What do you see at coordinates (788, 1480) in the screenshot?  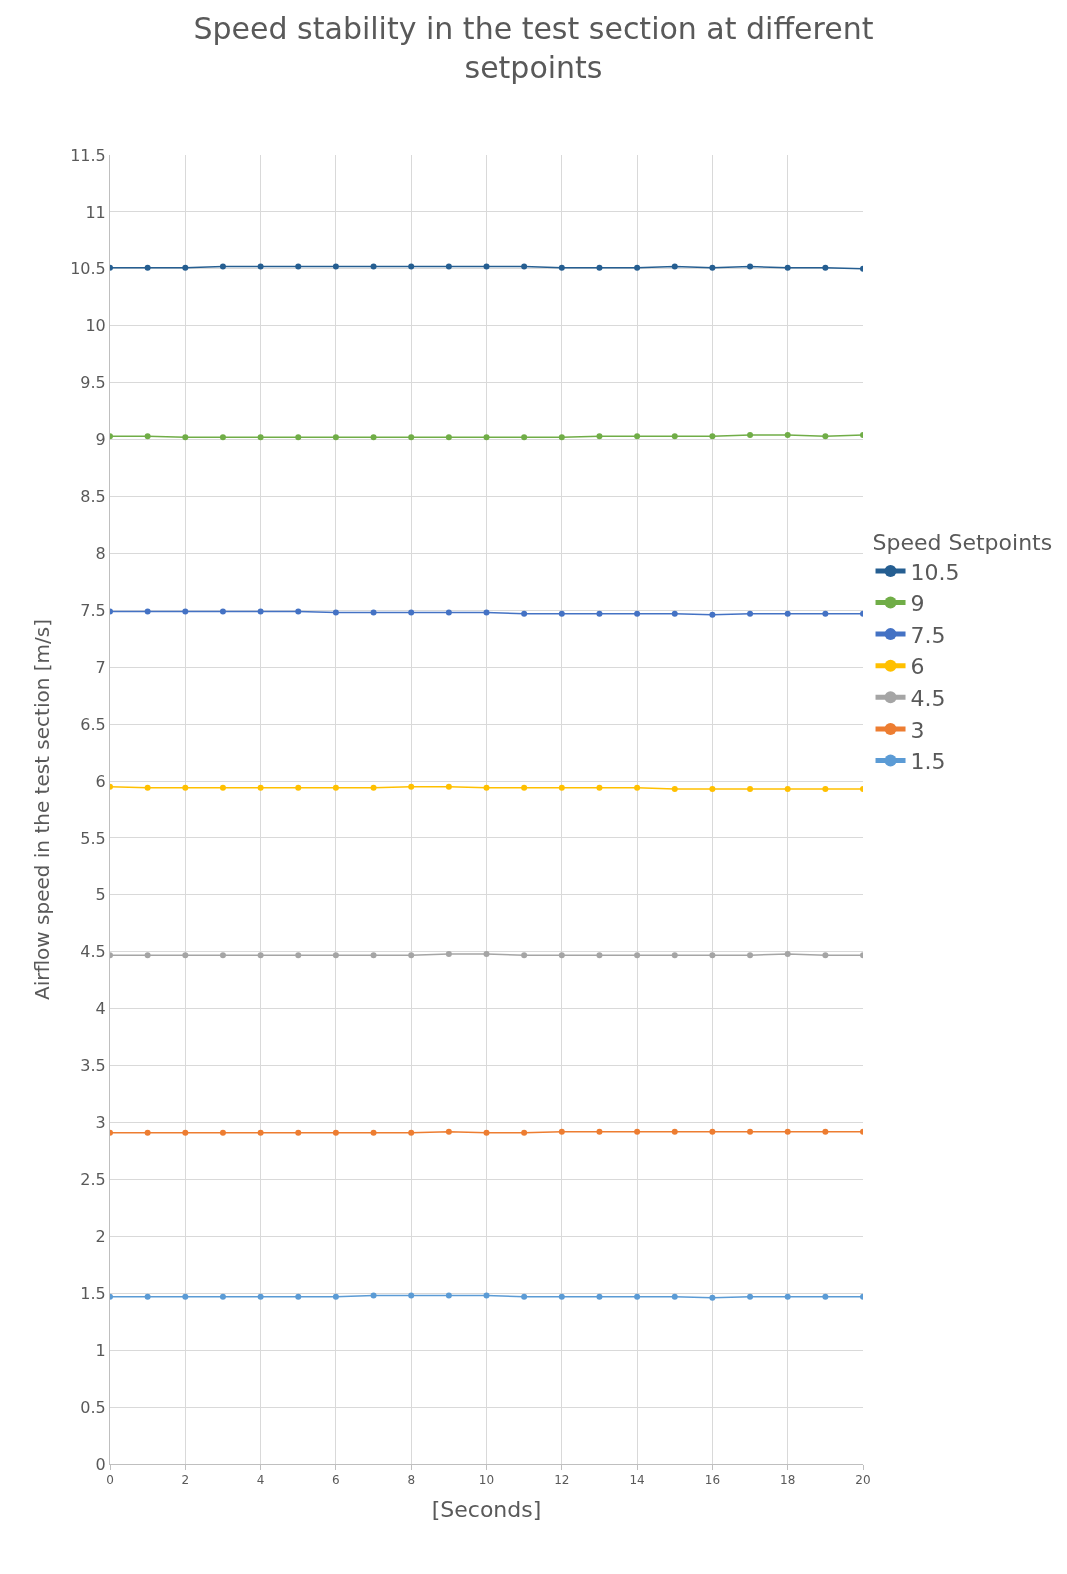 I see `x-tick-label: 18` at bounding box center [788, 1480].